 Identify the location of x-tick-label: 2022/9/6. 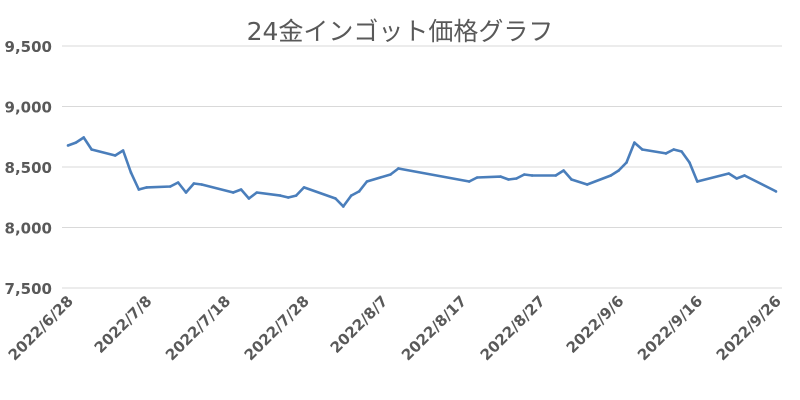
(595, 324).